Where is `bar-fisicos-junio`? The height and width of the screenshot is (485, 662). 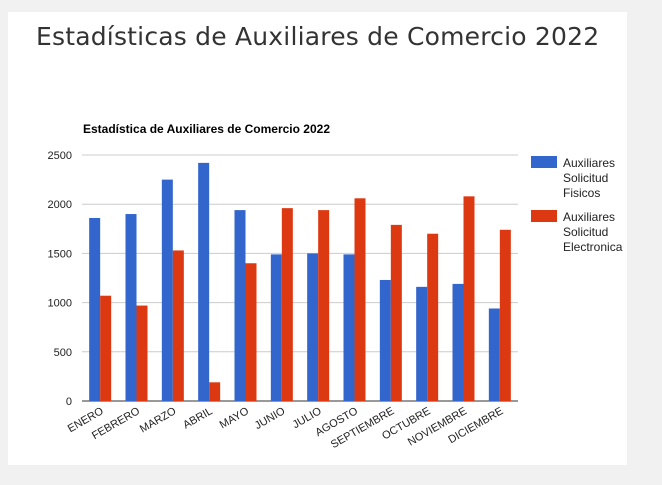
bar-fisicos-junio is located at coordinates (276, 327).